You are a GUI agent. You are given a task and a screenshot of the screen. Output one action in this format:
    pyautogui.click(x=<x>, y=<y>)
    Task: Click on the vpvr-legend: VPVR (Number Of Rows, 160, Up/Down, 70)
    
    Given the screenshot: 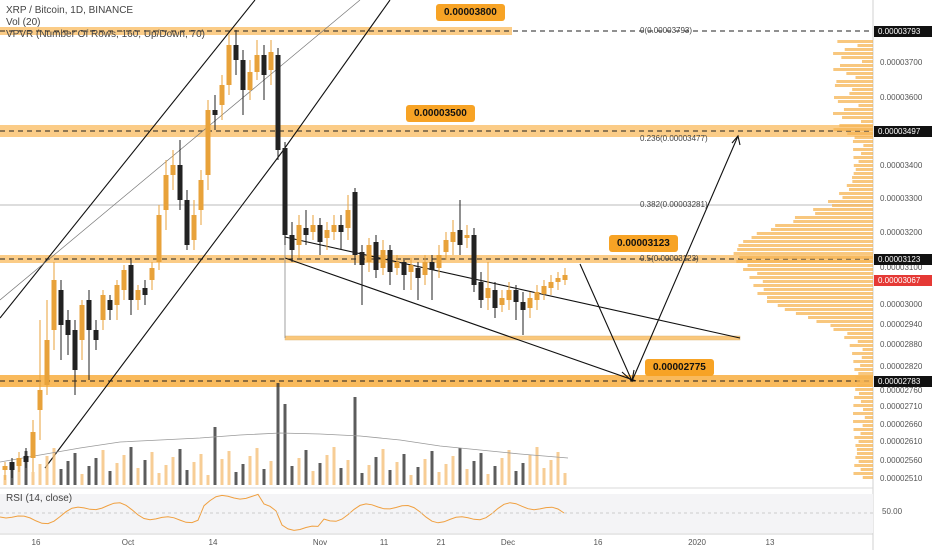 What is the action you would take?
    pyautogui.click(x=105, y=34)
    